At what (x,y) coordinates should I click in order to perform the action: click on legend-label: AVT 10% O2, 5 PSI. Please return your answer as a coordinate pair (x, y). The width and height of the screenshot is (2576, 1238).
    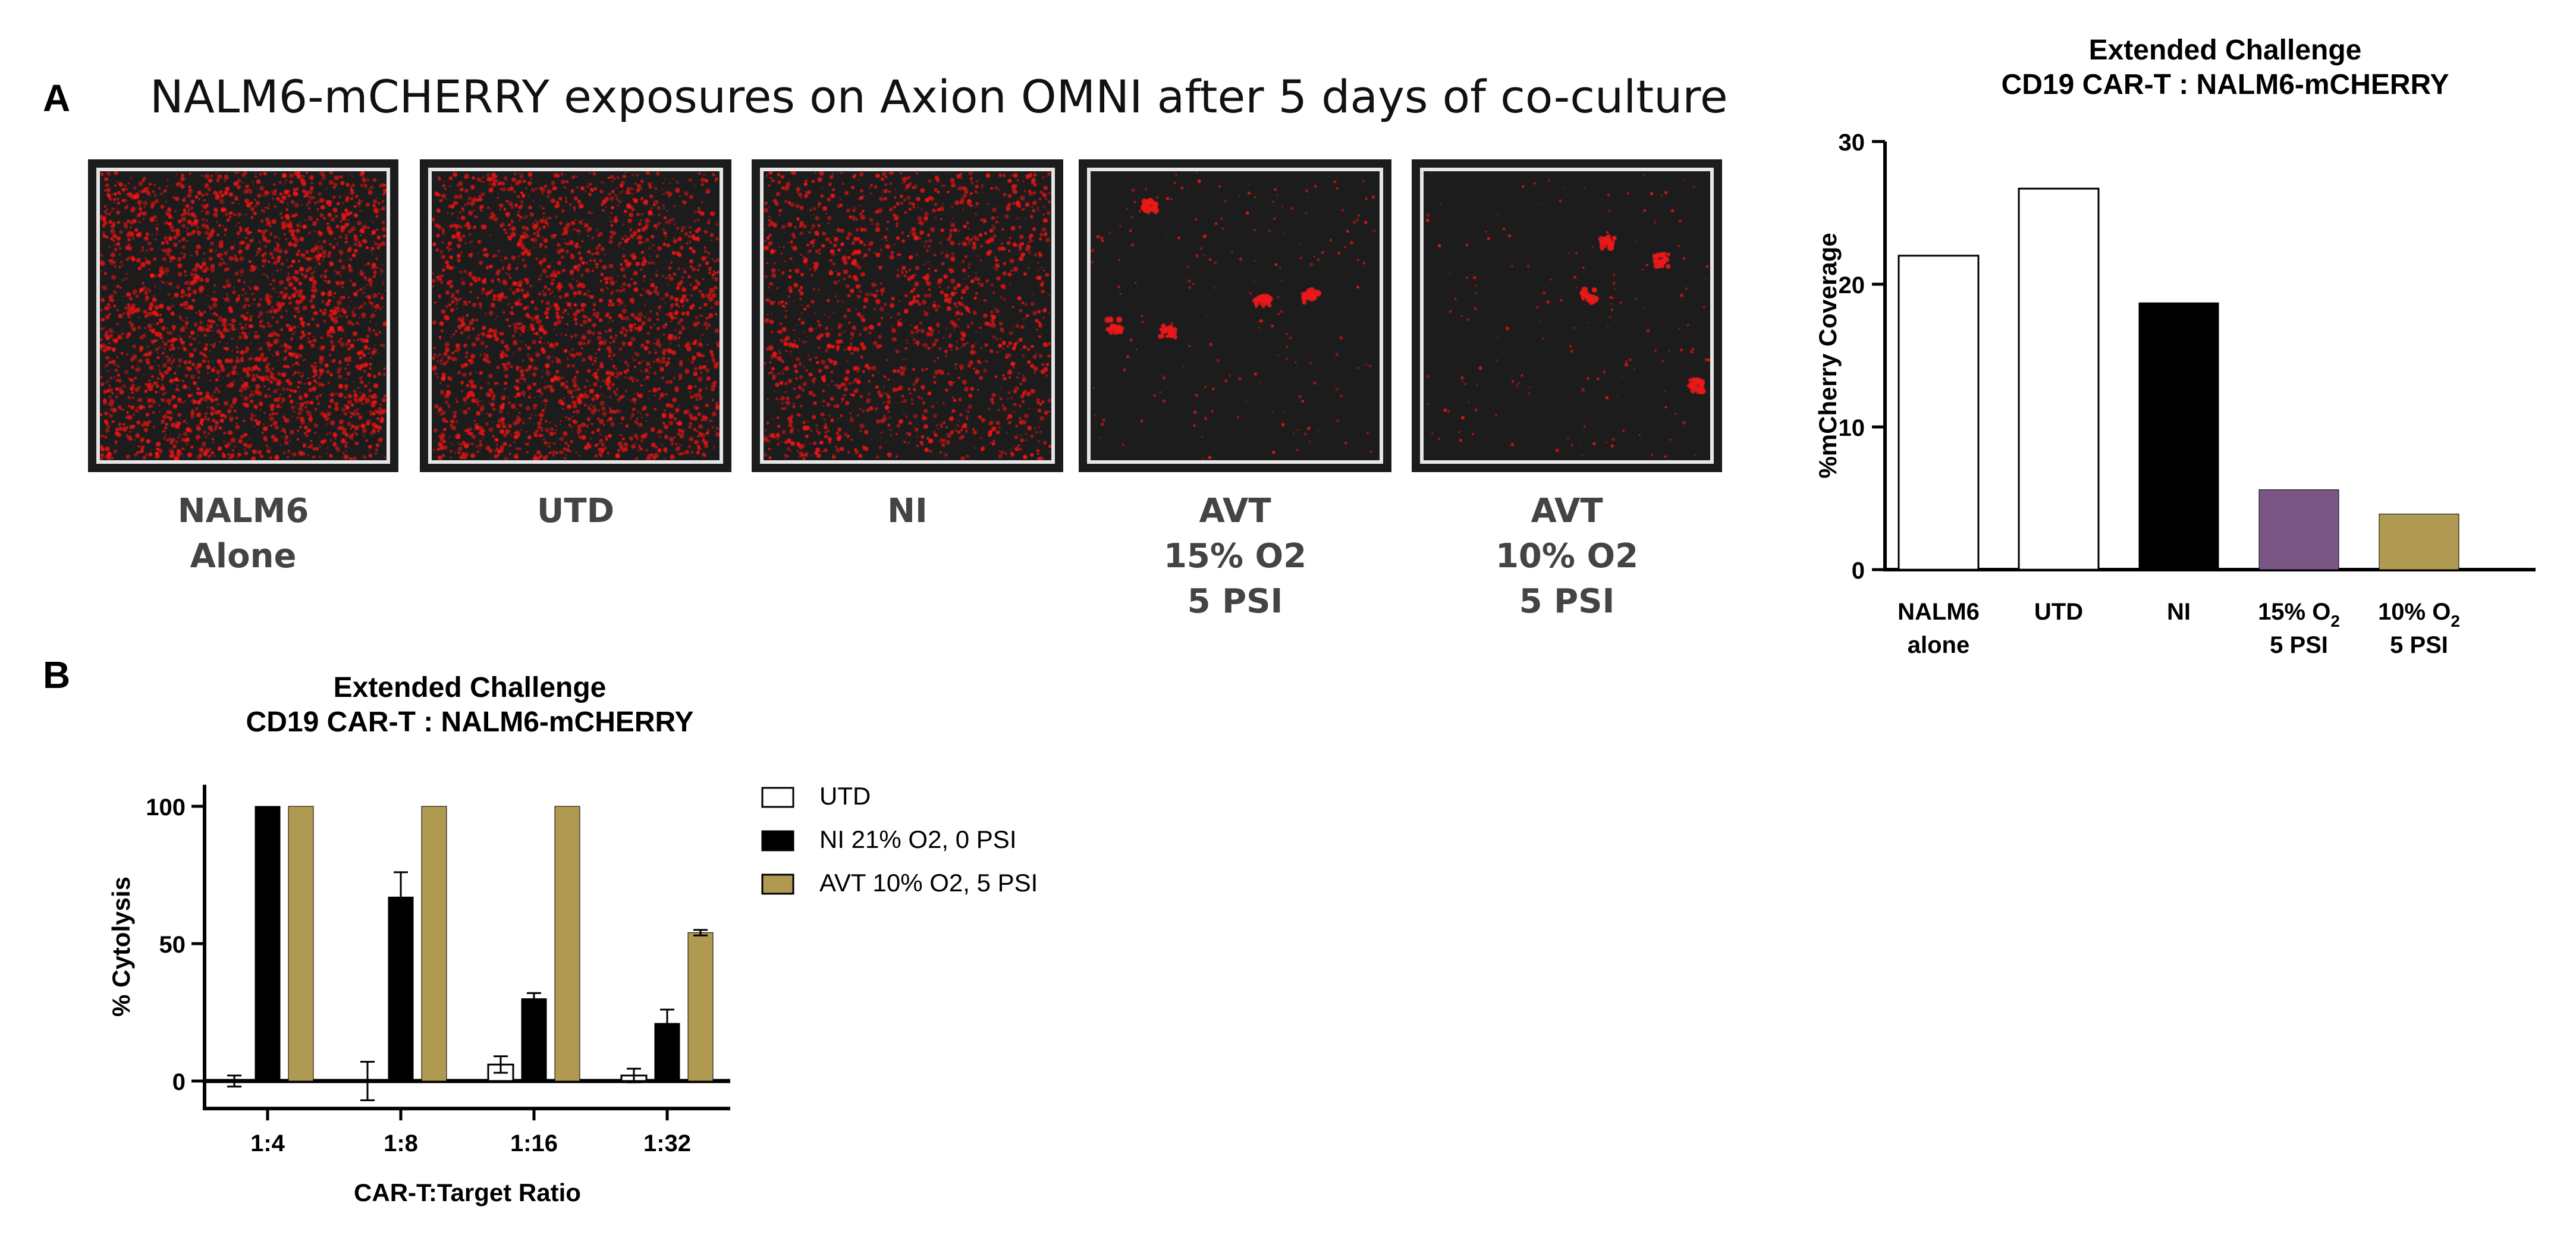
    Looking at the image, I should click on (928, 883).